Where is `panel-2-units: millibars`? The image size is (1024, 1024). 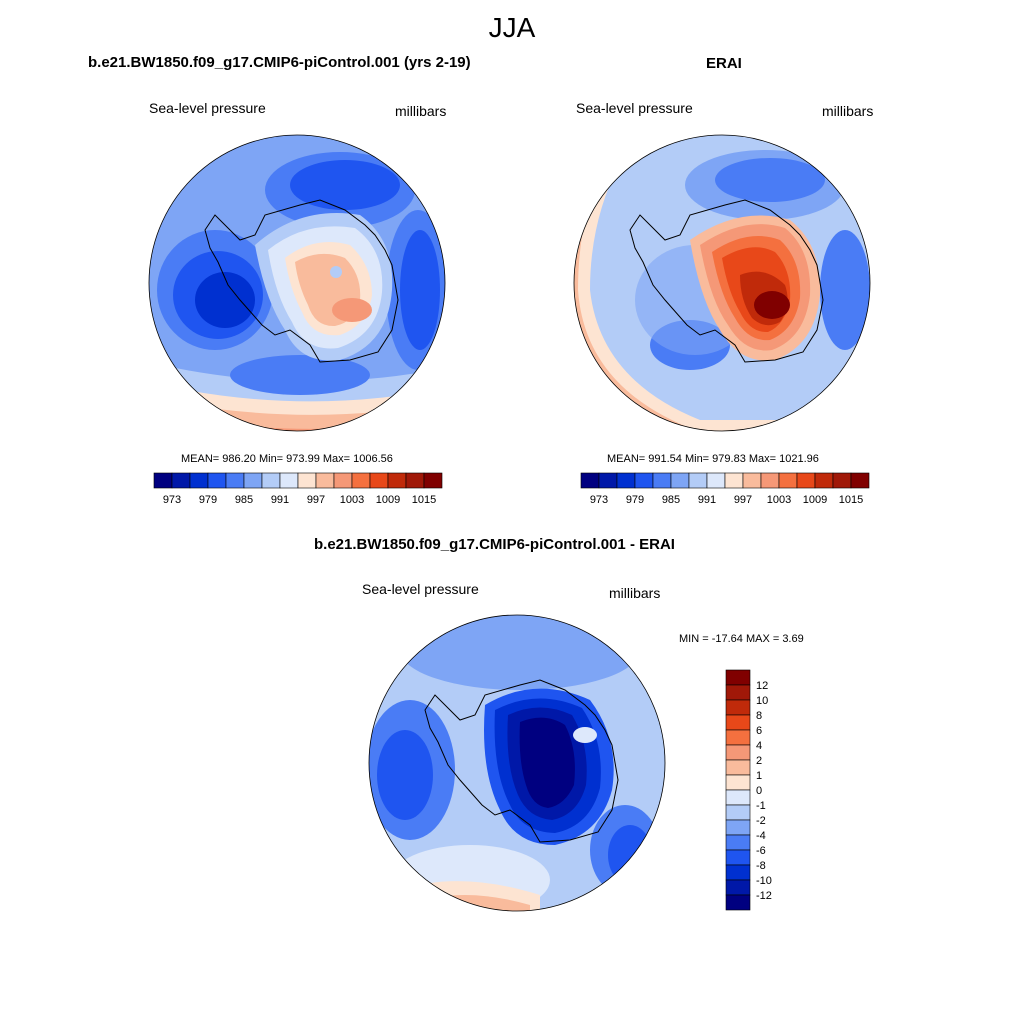
panel-2-units: millibars is located at coordinates (848, 111).